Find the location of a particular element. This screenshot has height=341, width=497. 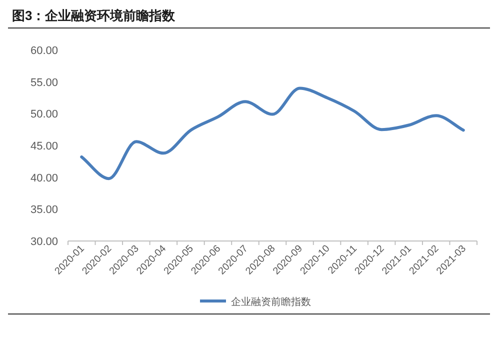

y-tick-label: 30.00 is located at coordinates (44, 242).